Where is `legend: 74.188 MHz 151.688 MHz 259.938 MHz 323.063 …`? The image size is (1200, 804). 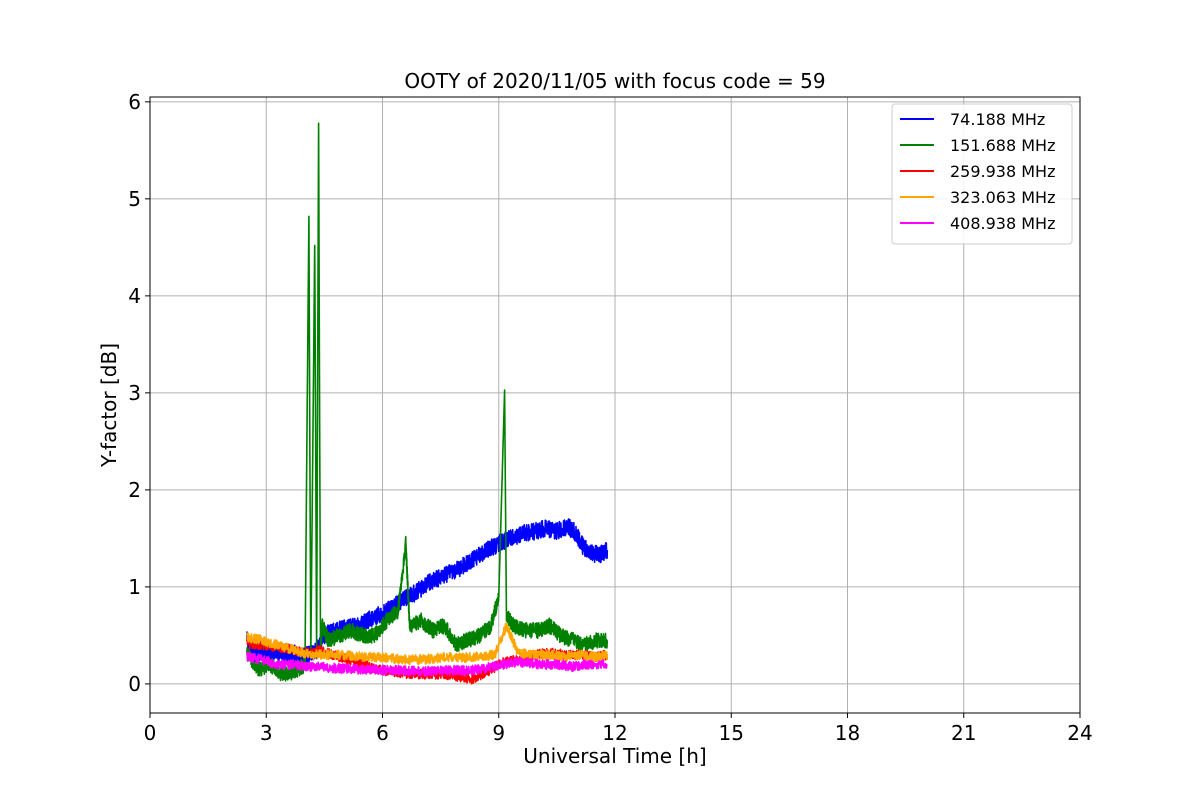
legend: 74.188 MHz 151.688 MHz 259.938 MHz 323.063 … is located at coordinates (982, 174).